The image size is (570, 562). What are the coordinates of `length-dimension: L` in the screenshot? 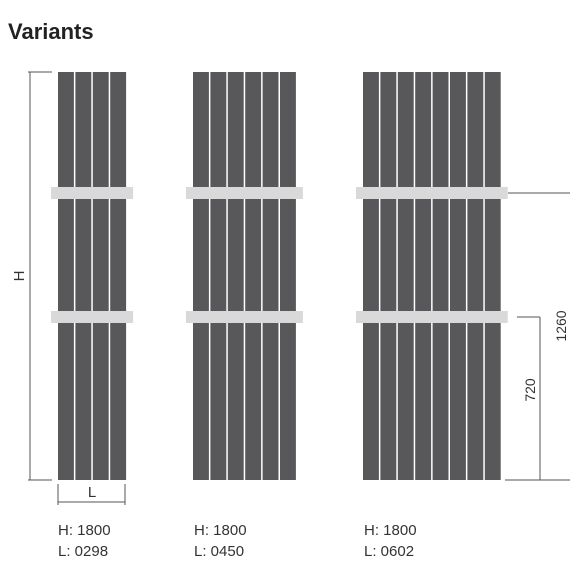 It's located at (91, 494).